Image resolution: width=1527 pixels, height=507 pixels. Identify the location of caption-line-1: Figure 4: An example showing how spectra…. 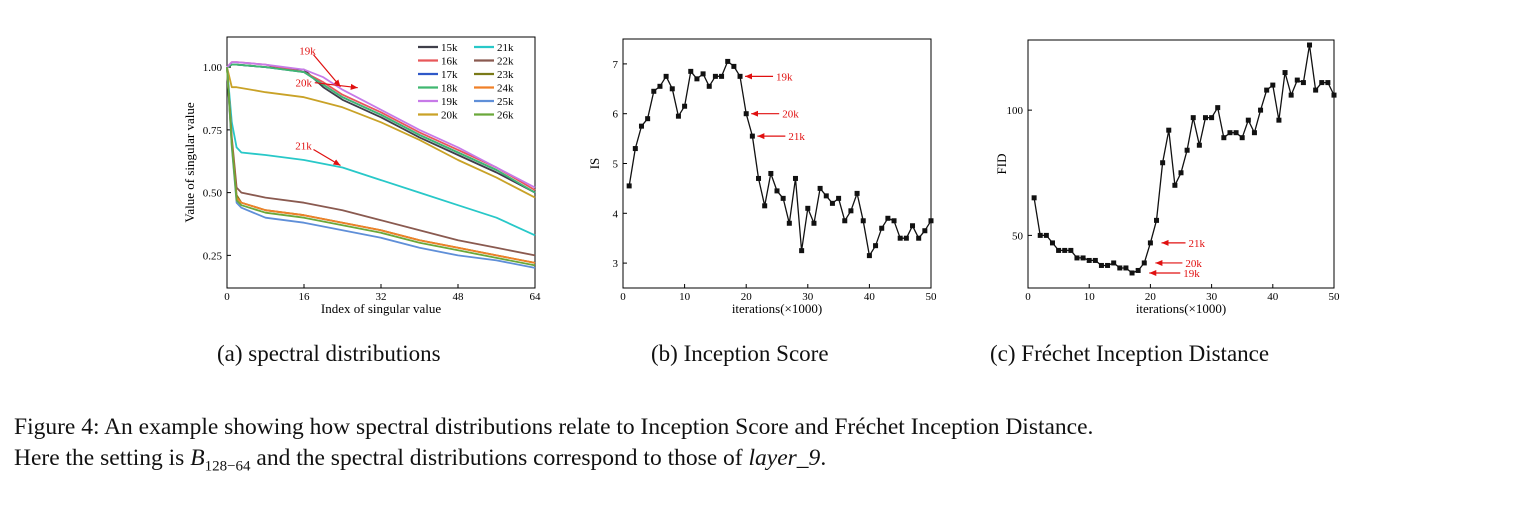
(554, 427).